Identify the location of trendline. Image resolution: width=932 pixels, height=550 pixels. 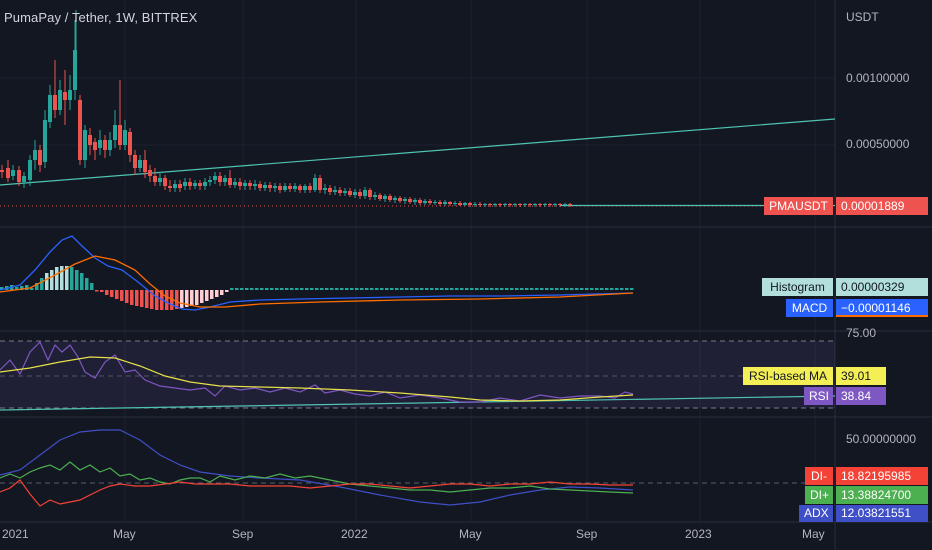
(418, 152).